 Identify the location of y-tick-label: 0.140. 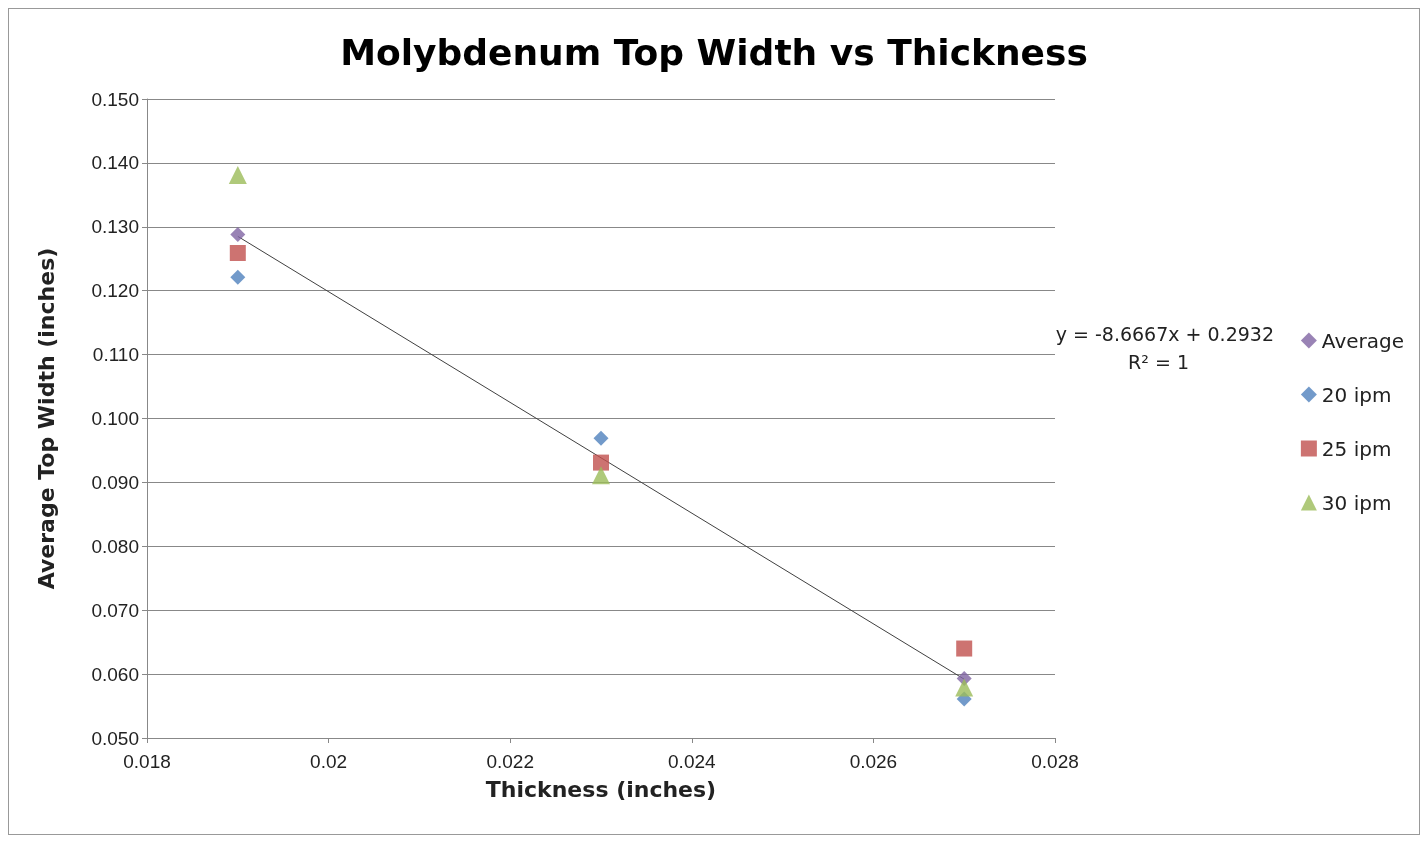
(115, 163).